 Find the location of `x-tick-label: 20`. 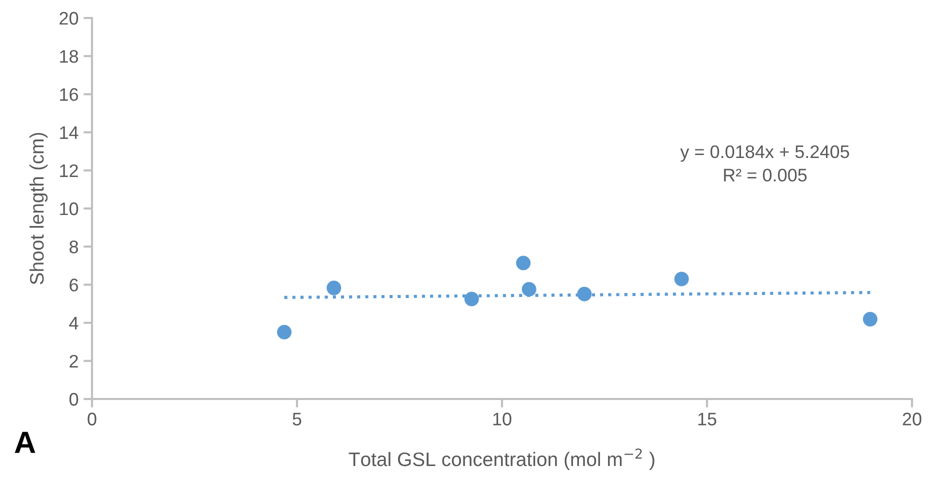

x-tick-label: 20 is located at coordinates (912, 419).